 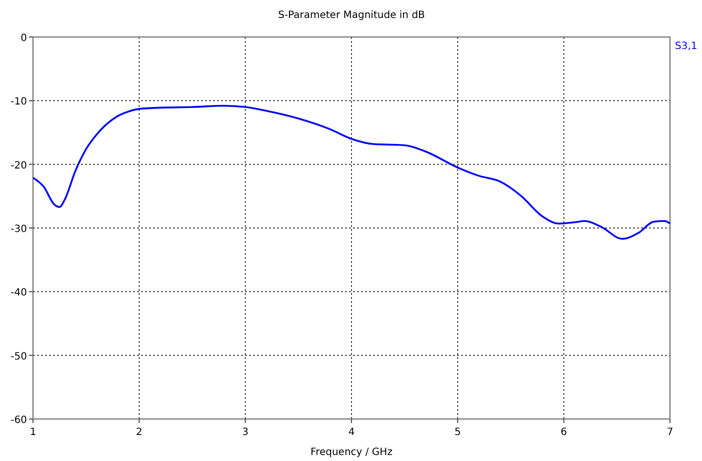 What do you see at coordinates (33, 432) in the screenshot?
I see `x-tick-label: 1` at bounding box center [33, 432].